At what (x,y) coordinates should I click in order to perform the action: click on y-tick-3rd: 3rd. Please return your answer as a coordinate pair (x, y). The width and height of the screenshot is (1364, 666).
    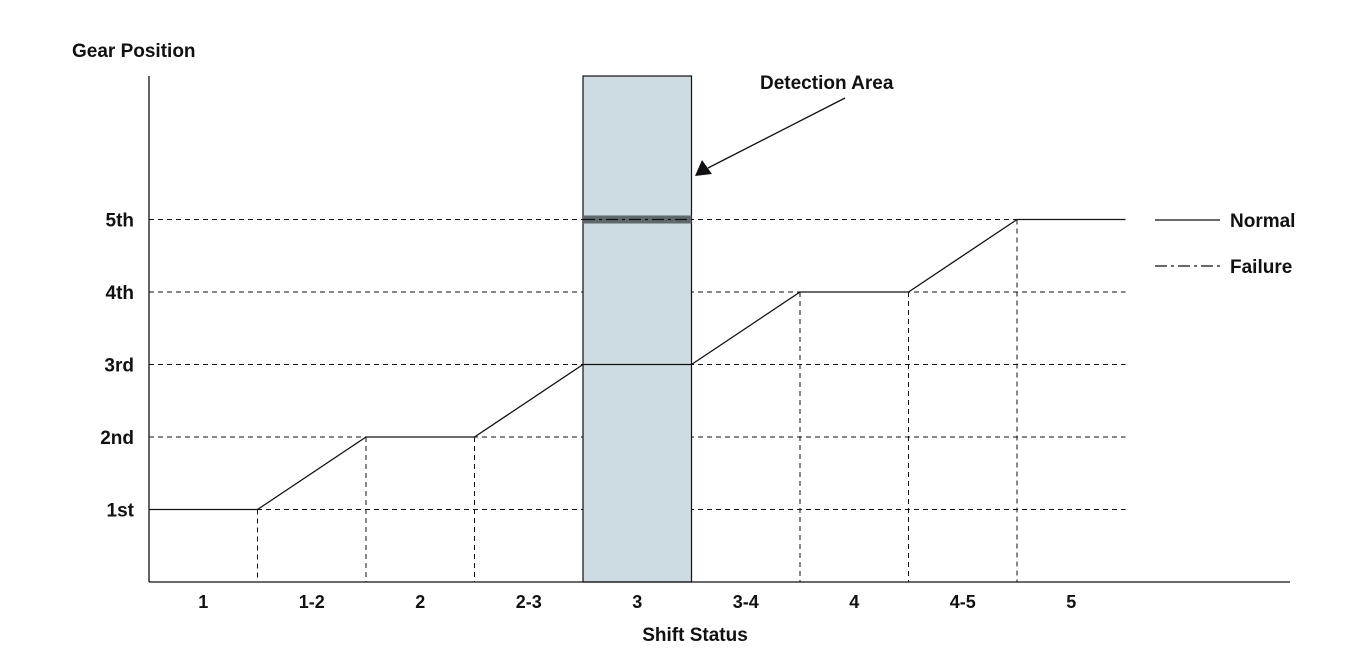
    Looking at the image, I should click on (119, 366).